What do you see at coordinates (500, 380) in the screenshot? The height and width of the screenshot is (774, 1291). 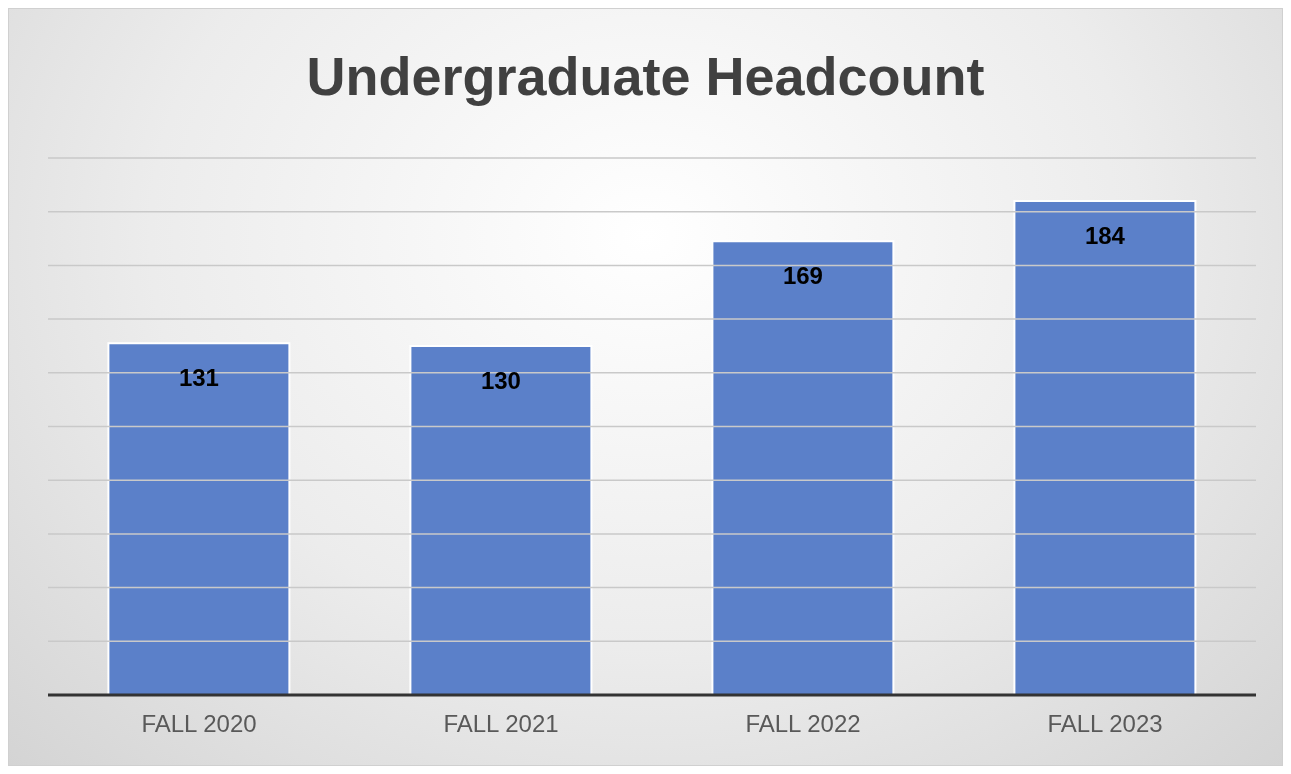 I see `data-label: 130` at bounding box center [500, 380].